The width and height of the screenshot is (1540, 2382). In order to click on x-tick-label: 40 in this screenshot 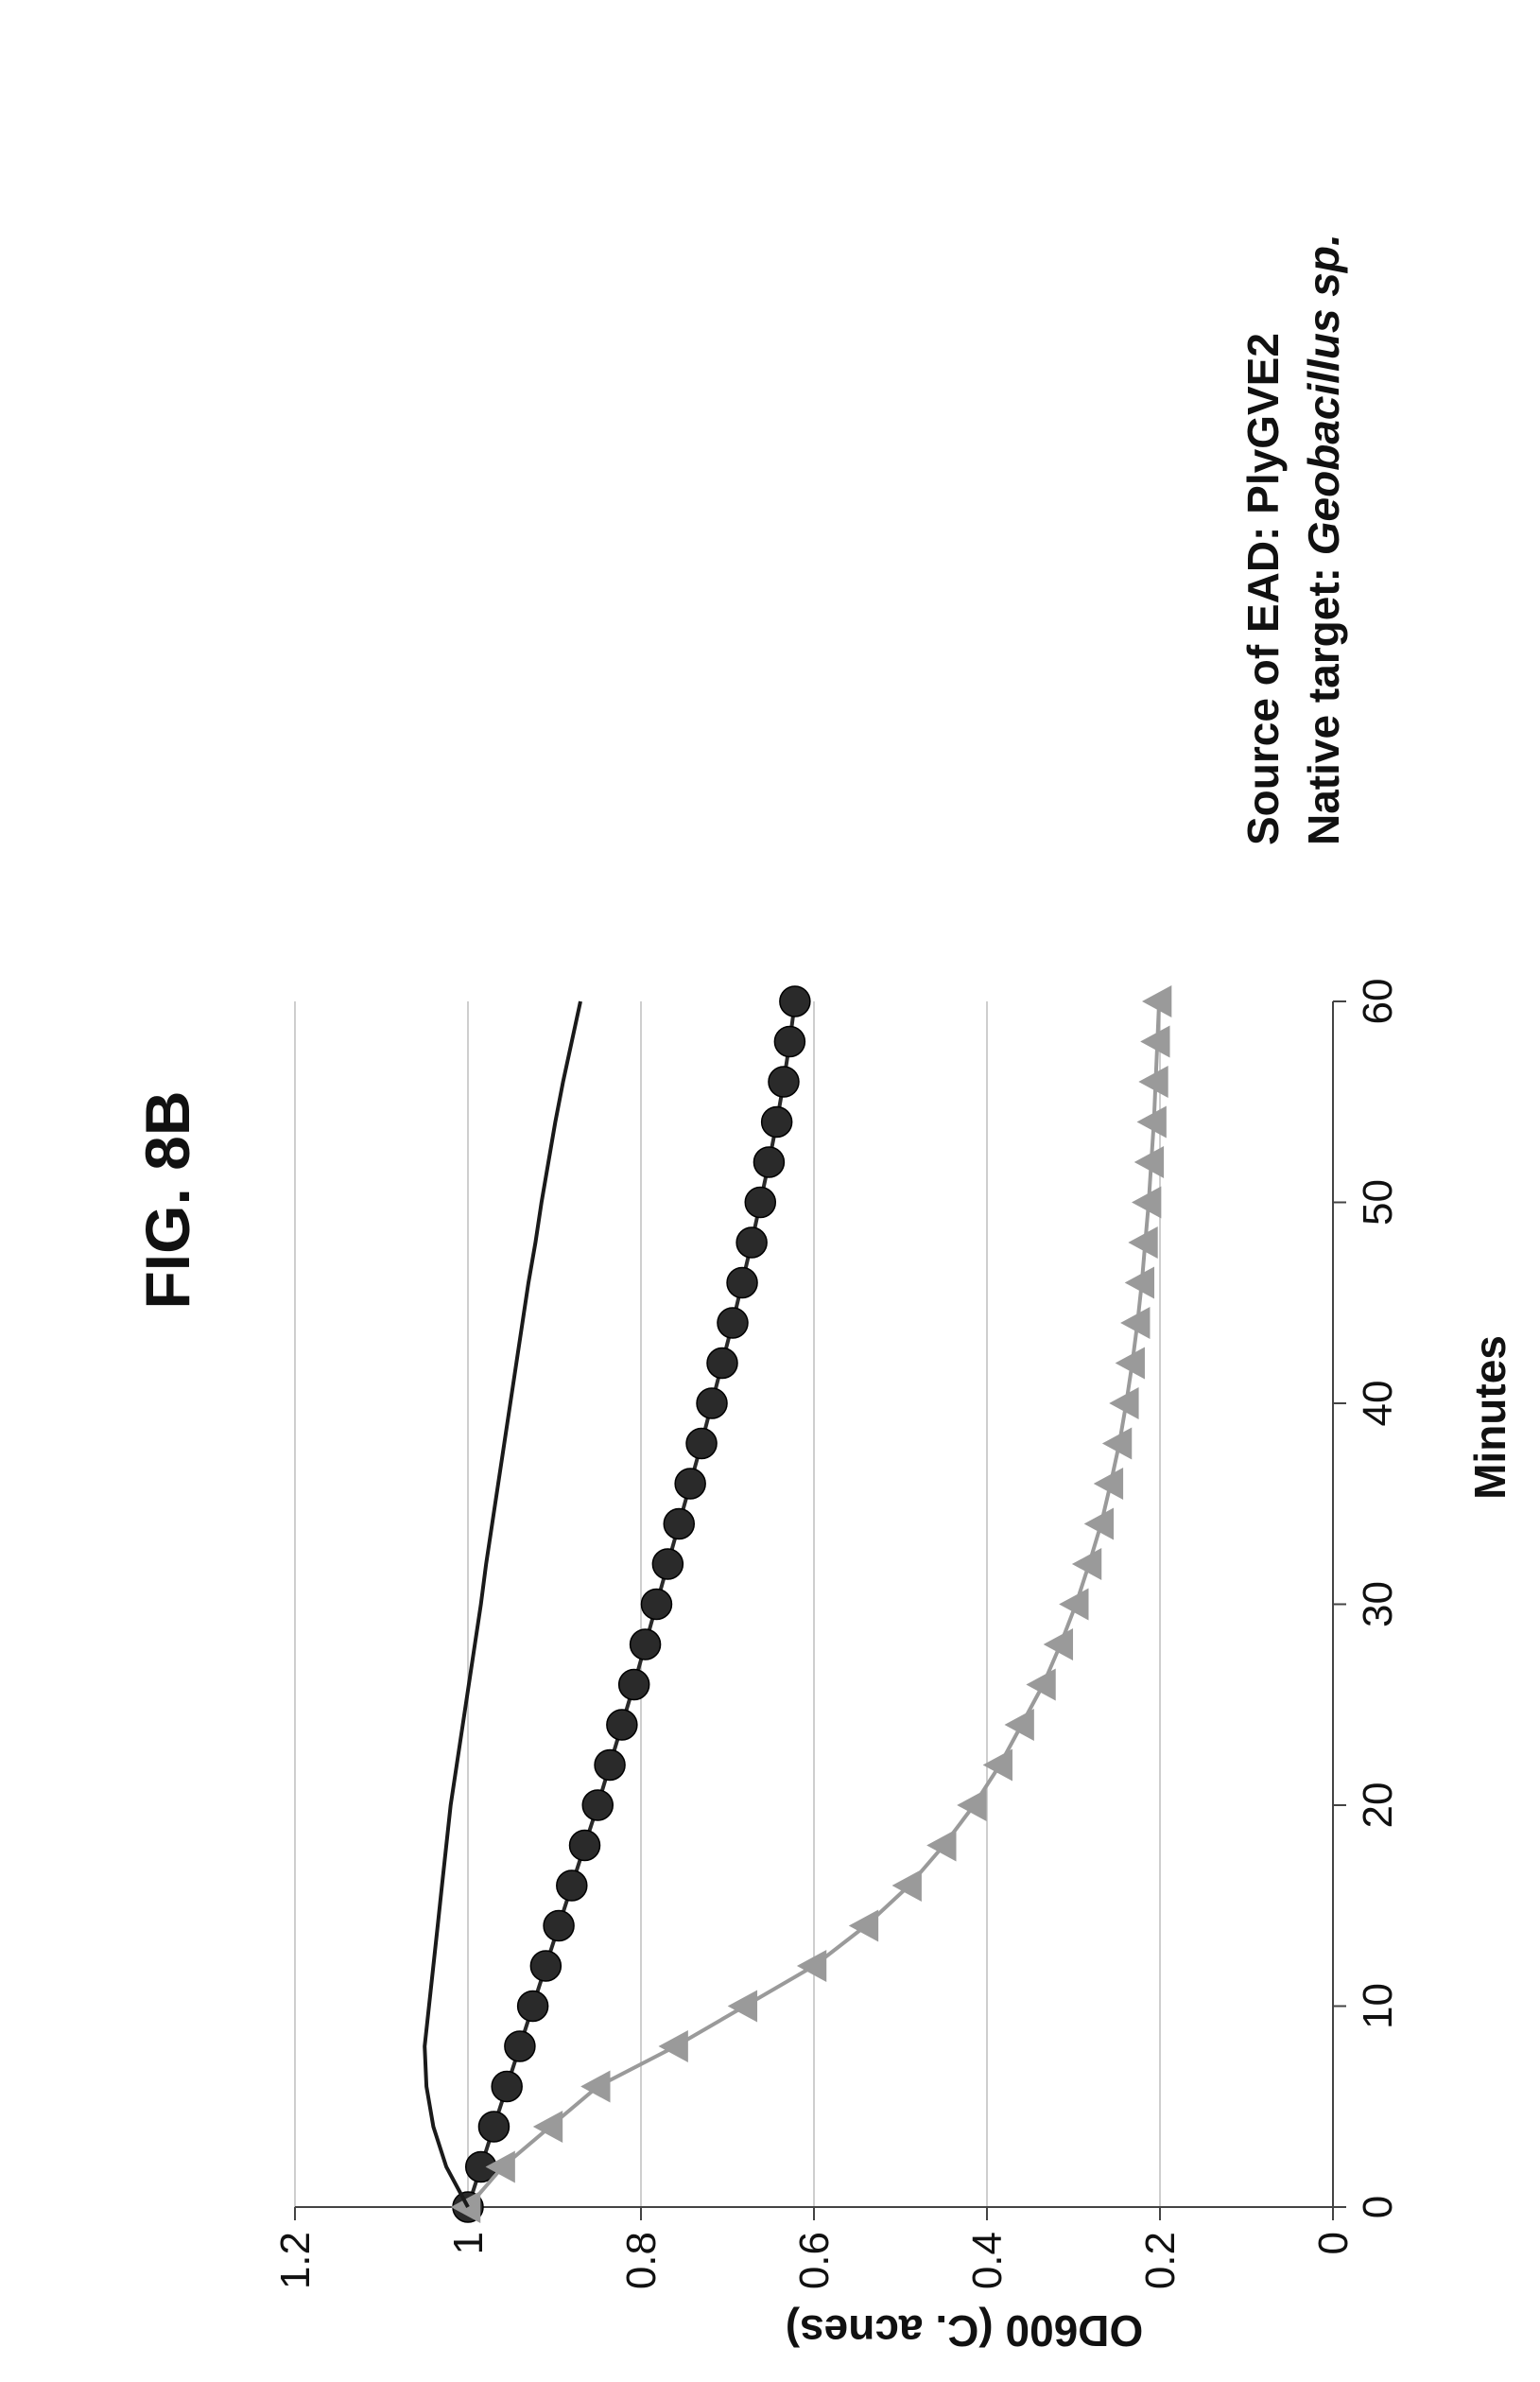, I will do `click(1378, 1404)`.